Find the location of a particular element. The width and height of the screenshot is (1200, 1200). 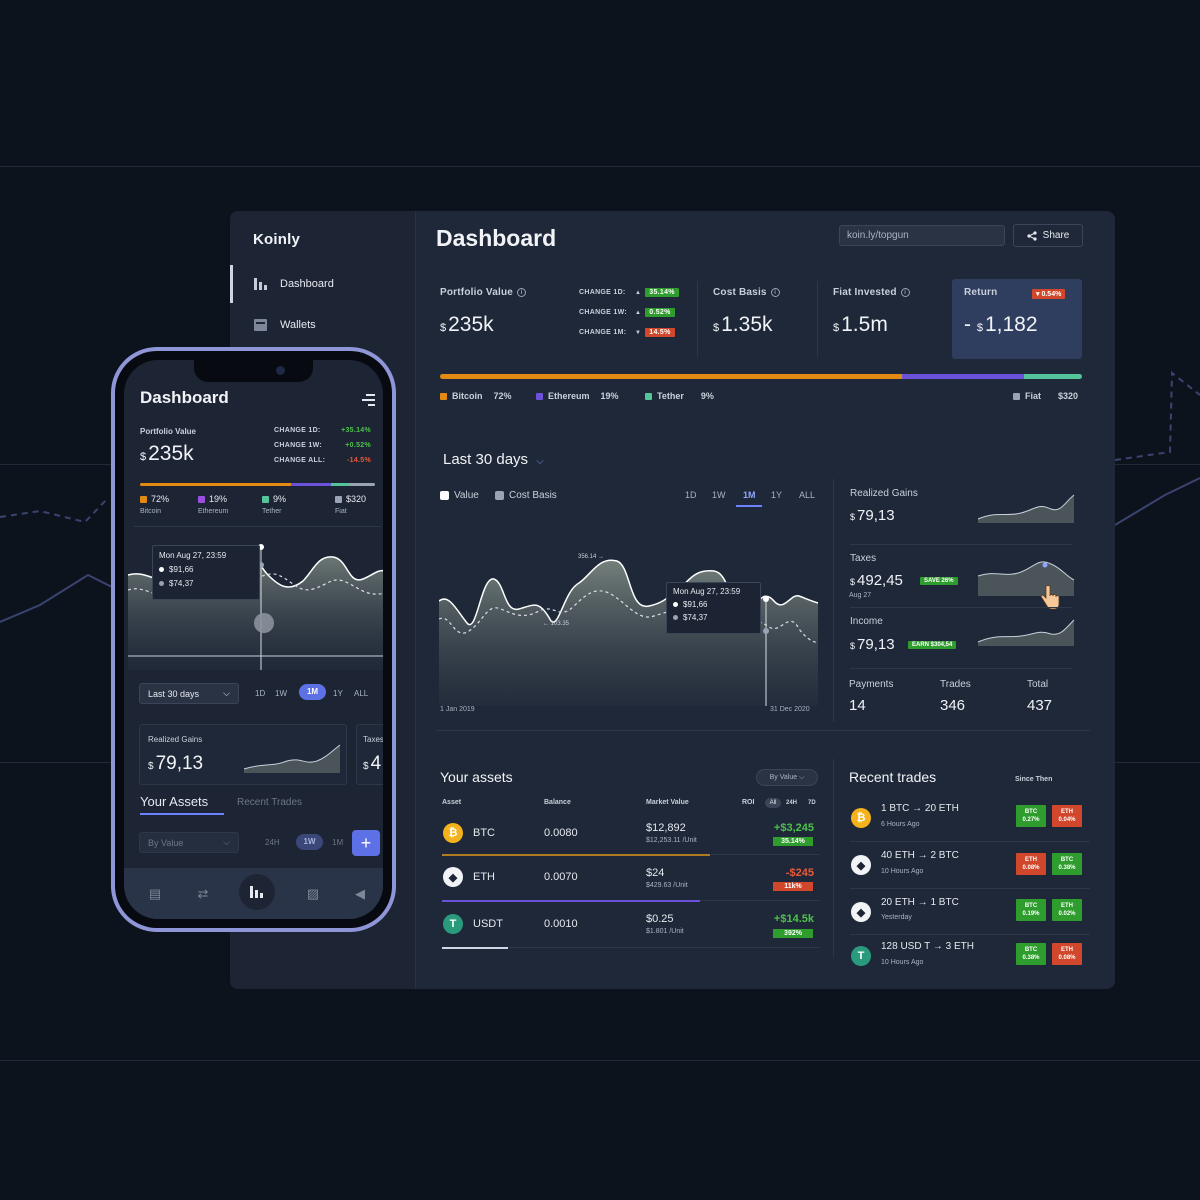

legend-pct: 72% is located at coordinates (160, 499).